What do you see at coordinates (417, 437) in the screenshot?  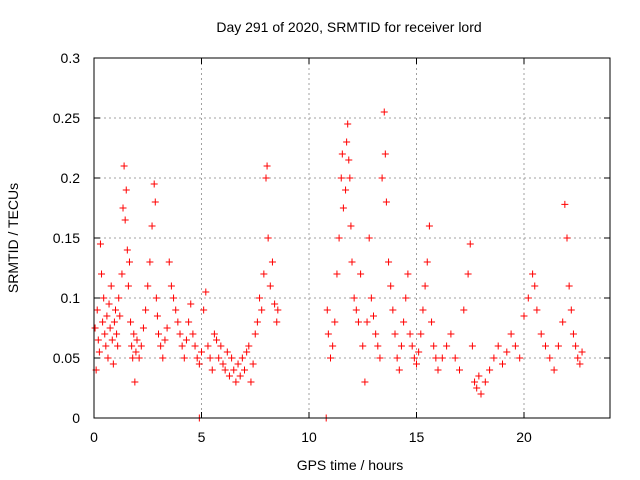 I see `x-tick-label: 15` at bounding box center [417, 437].